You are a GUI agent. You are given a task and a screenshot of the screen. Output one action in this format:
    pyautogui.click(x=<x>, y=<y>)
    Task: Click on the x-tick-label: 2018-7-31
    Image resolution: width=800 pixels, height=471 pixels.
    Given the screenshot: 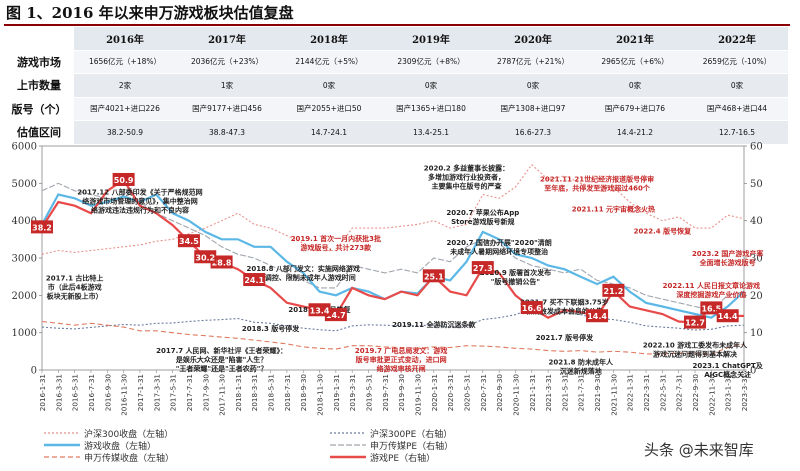 What is the action you would take?
    pyautogui.click(x=287, y=392)
    